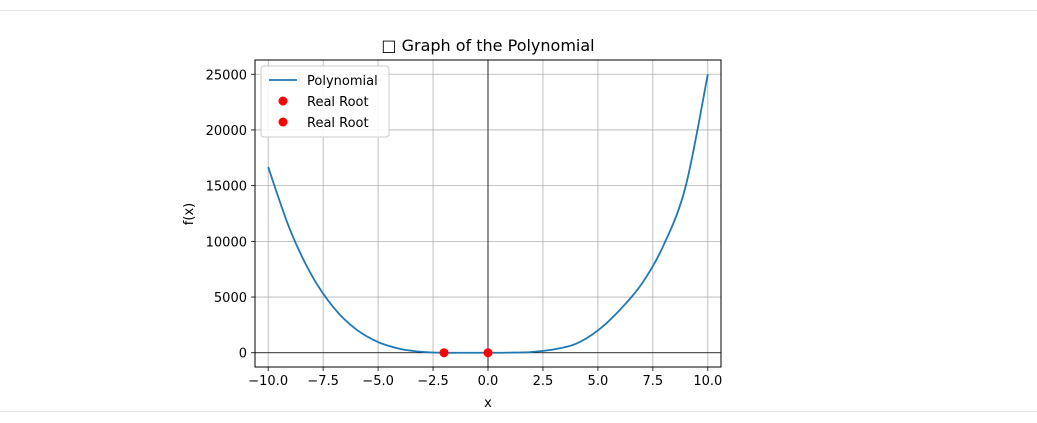  Describe the element at coordinates (230, 298) in the screenshot. I see `y-tick-label: 5000` at that location.